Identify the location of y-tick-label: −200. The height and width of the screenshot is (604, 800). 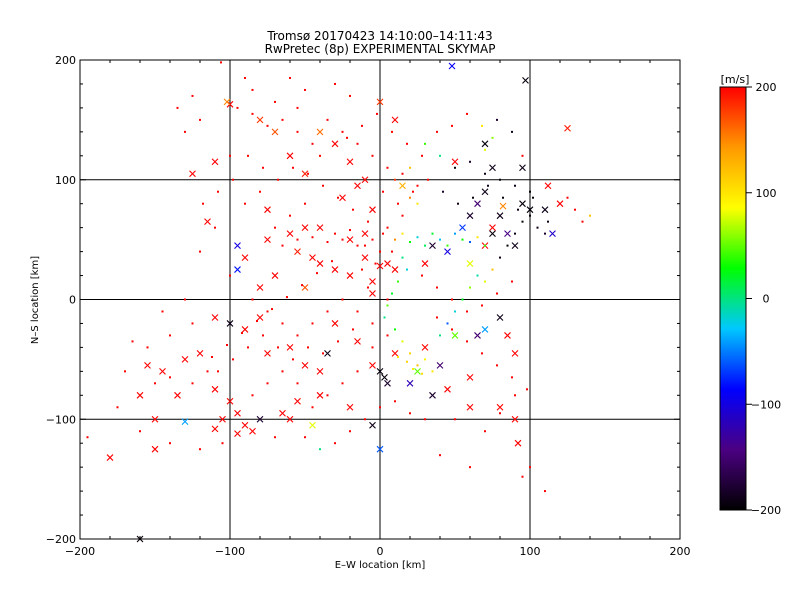
(61, 539).